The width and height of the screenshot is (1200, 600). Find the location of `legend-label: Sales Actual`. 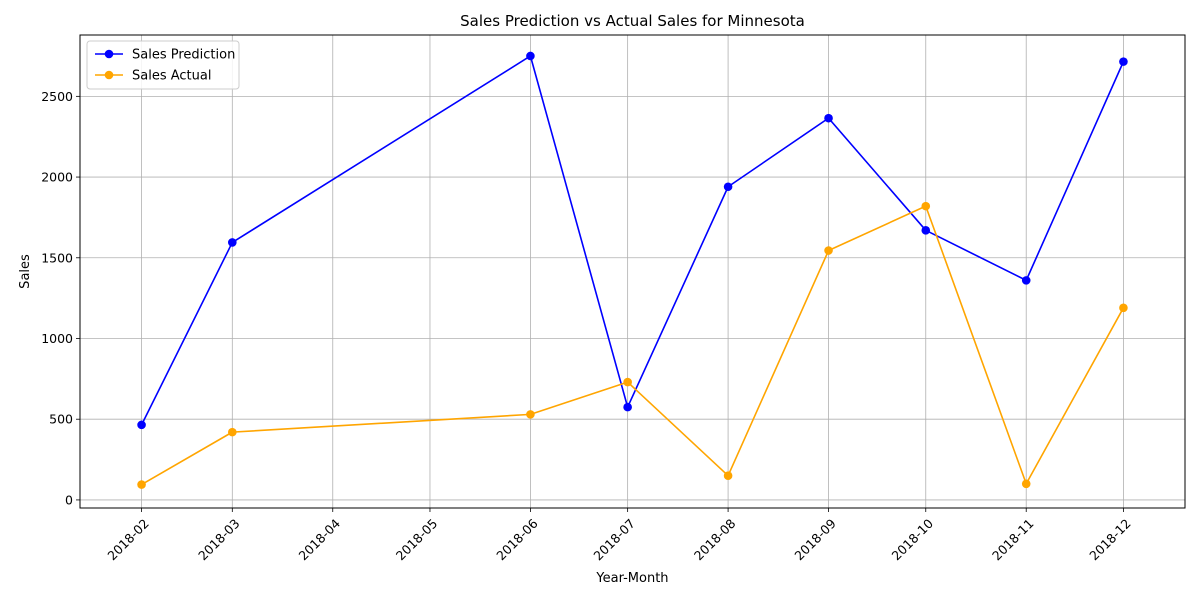

legend-label: Sales Actual is located at coordinates (171, 76).